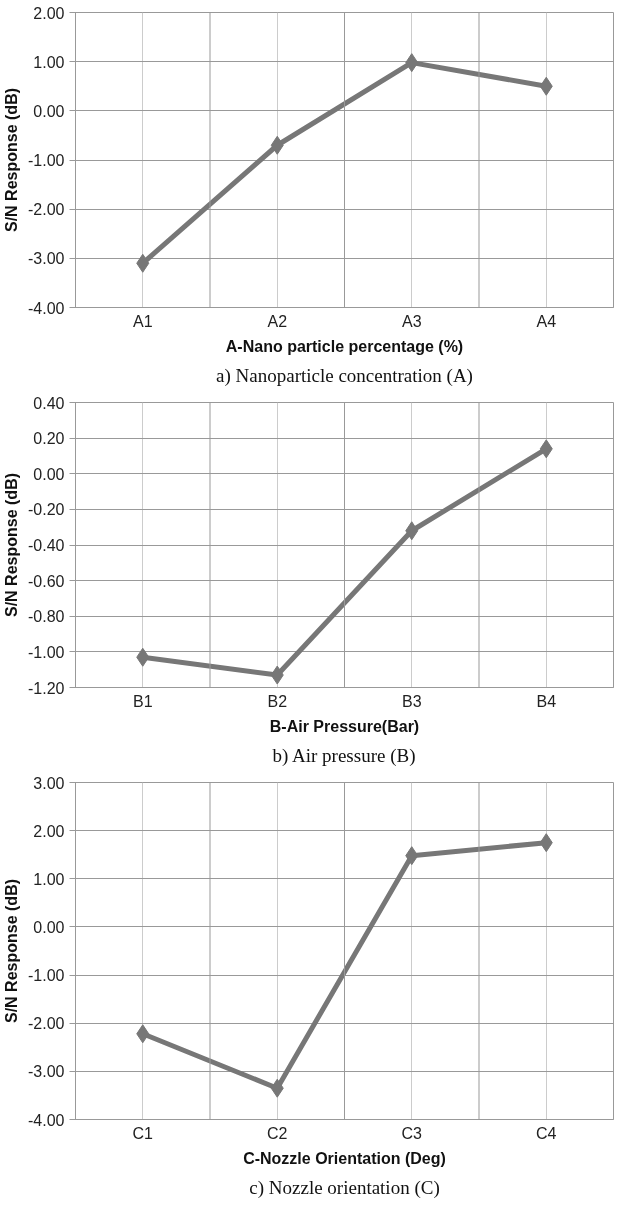  Describe the element at coordinates (142, 321) in the screenshot. I see `x-tick-label: A1` at that location.